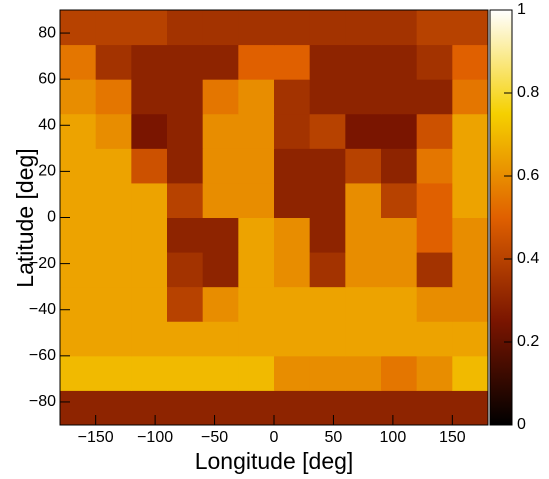 Image resolution: width=549 pixels, height=479 pixels. Describe the element at coordinates (521, 424) in the screenshot. I see `color-bar-label: 0` at that location.